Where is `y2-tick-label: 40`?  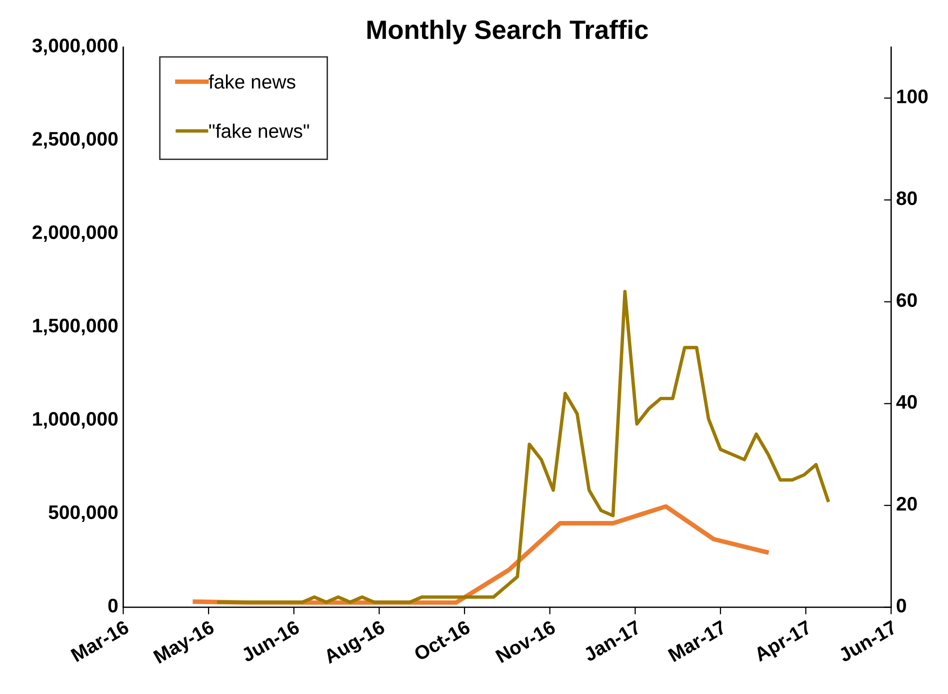
y2-tick-label: 40 is located at coordinates (906, 402).